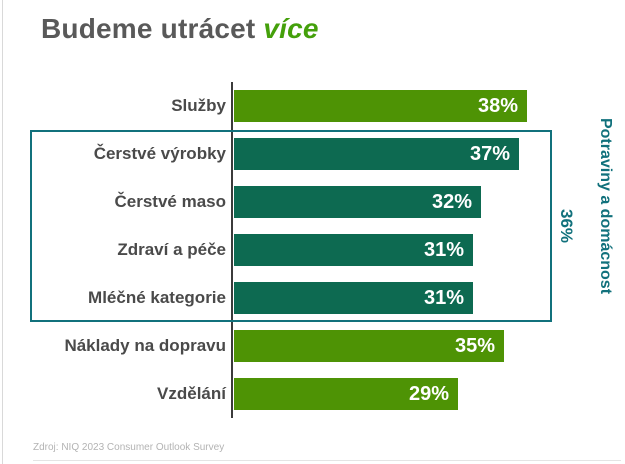 Image resolution: width=625 pixels, height=464 pixels. I want to click on bar: 35%, so click(369, 346).